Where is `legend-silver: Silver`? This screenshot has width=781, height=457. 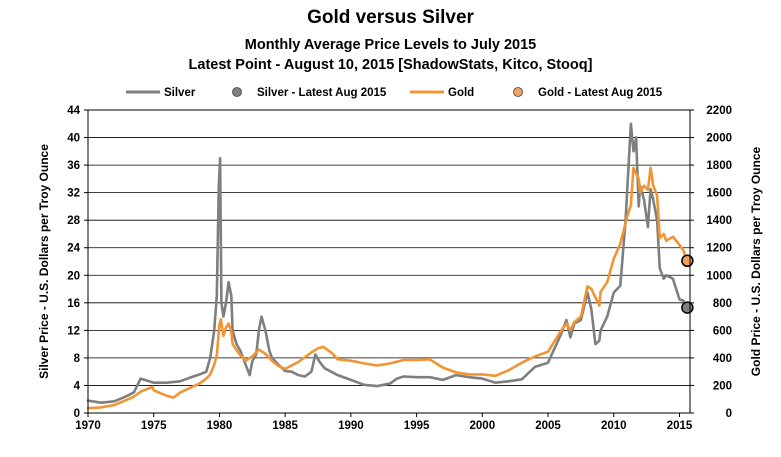 legend-silver: Silver is located at coordinates (161, 93).